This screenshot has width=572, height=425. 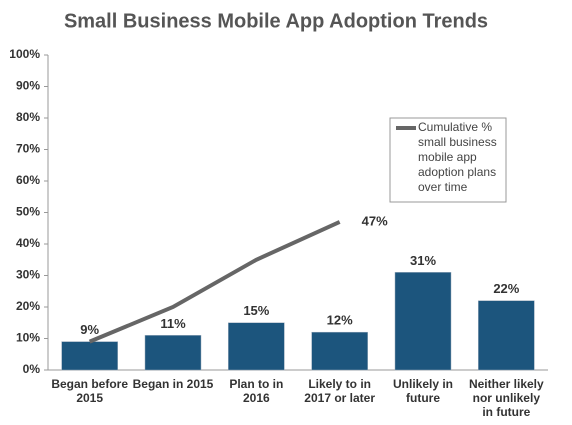 I want to click on data-label: 31%, so click(x=423, y=260).